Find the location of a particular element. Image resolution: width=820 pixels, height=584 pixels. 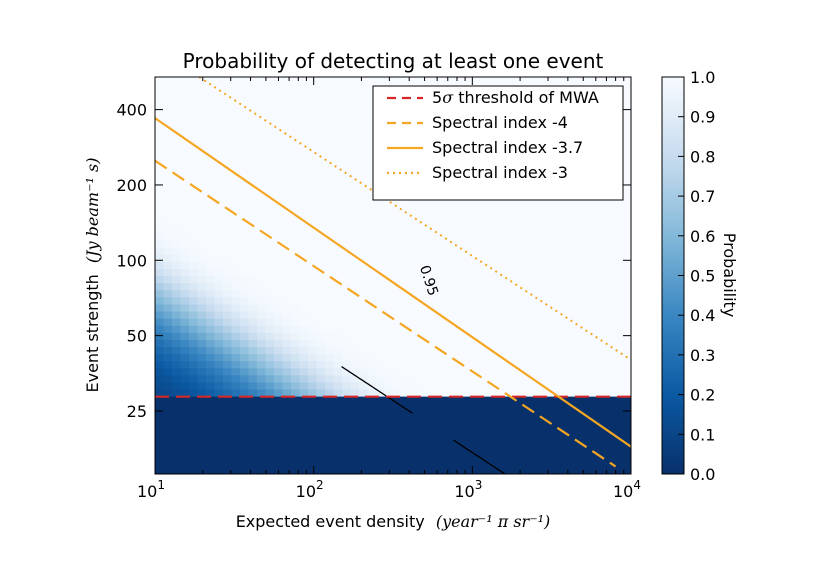

colorbar-tick-label: 0.1 is located at coordinates (702, 434).